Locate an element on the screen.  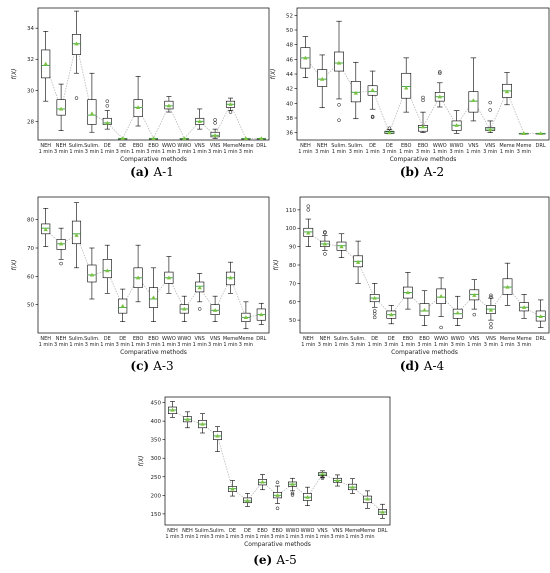
y-tick-label: 90 is located at coordinates (292, 248).